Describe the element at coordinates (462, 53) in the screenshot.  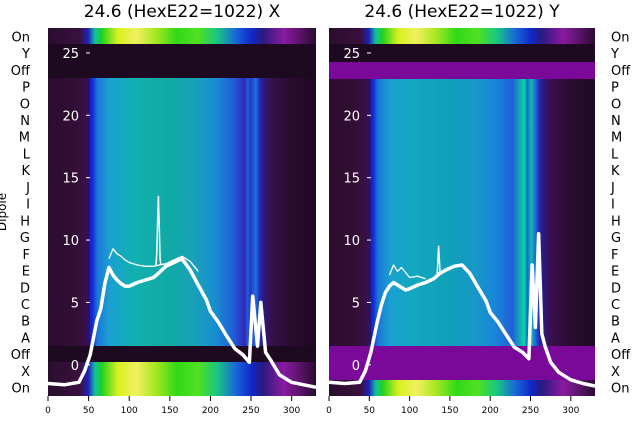
I see `off-band-top-dark` at that location.